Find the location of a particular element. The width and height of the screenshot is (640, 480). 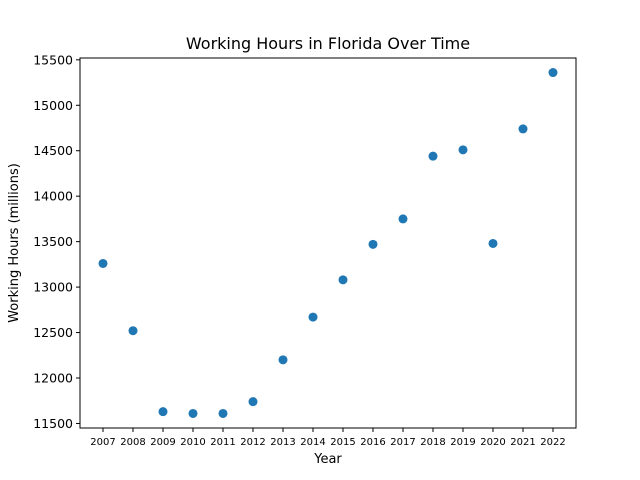

y-tick-label: 11500 is located at coordinates (53, 423).